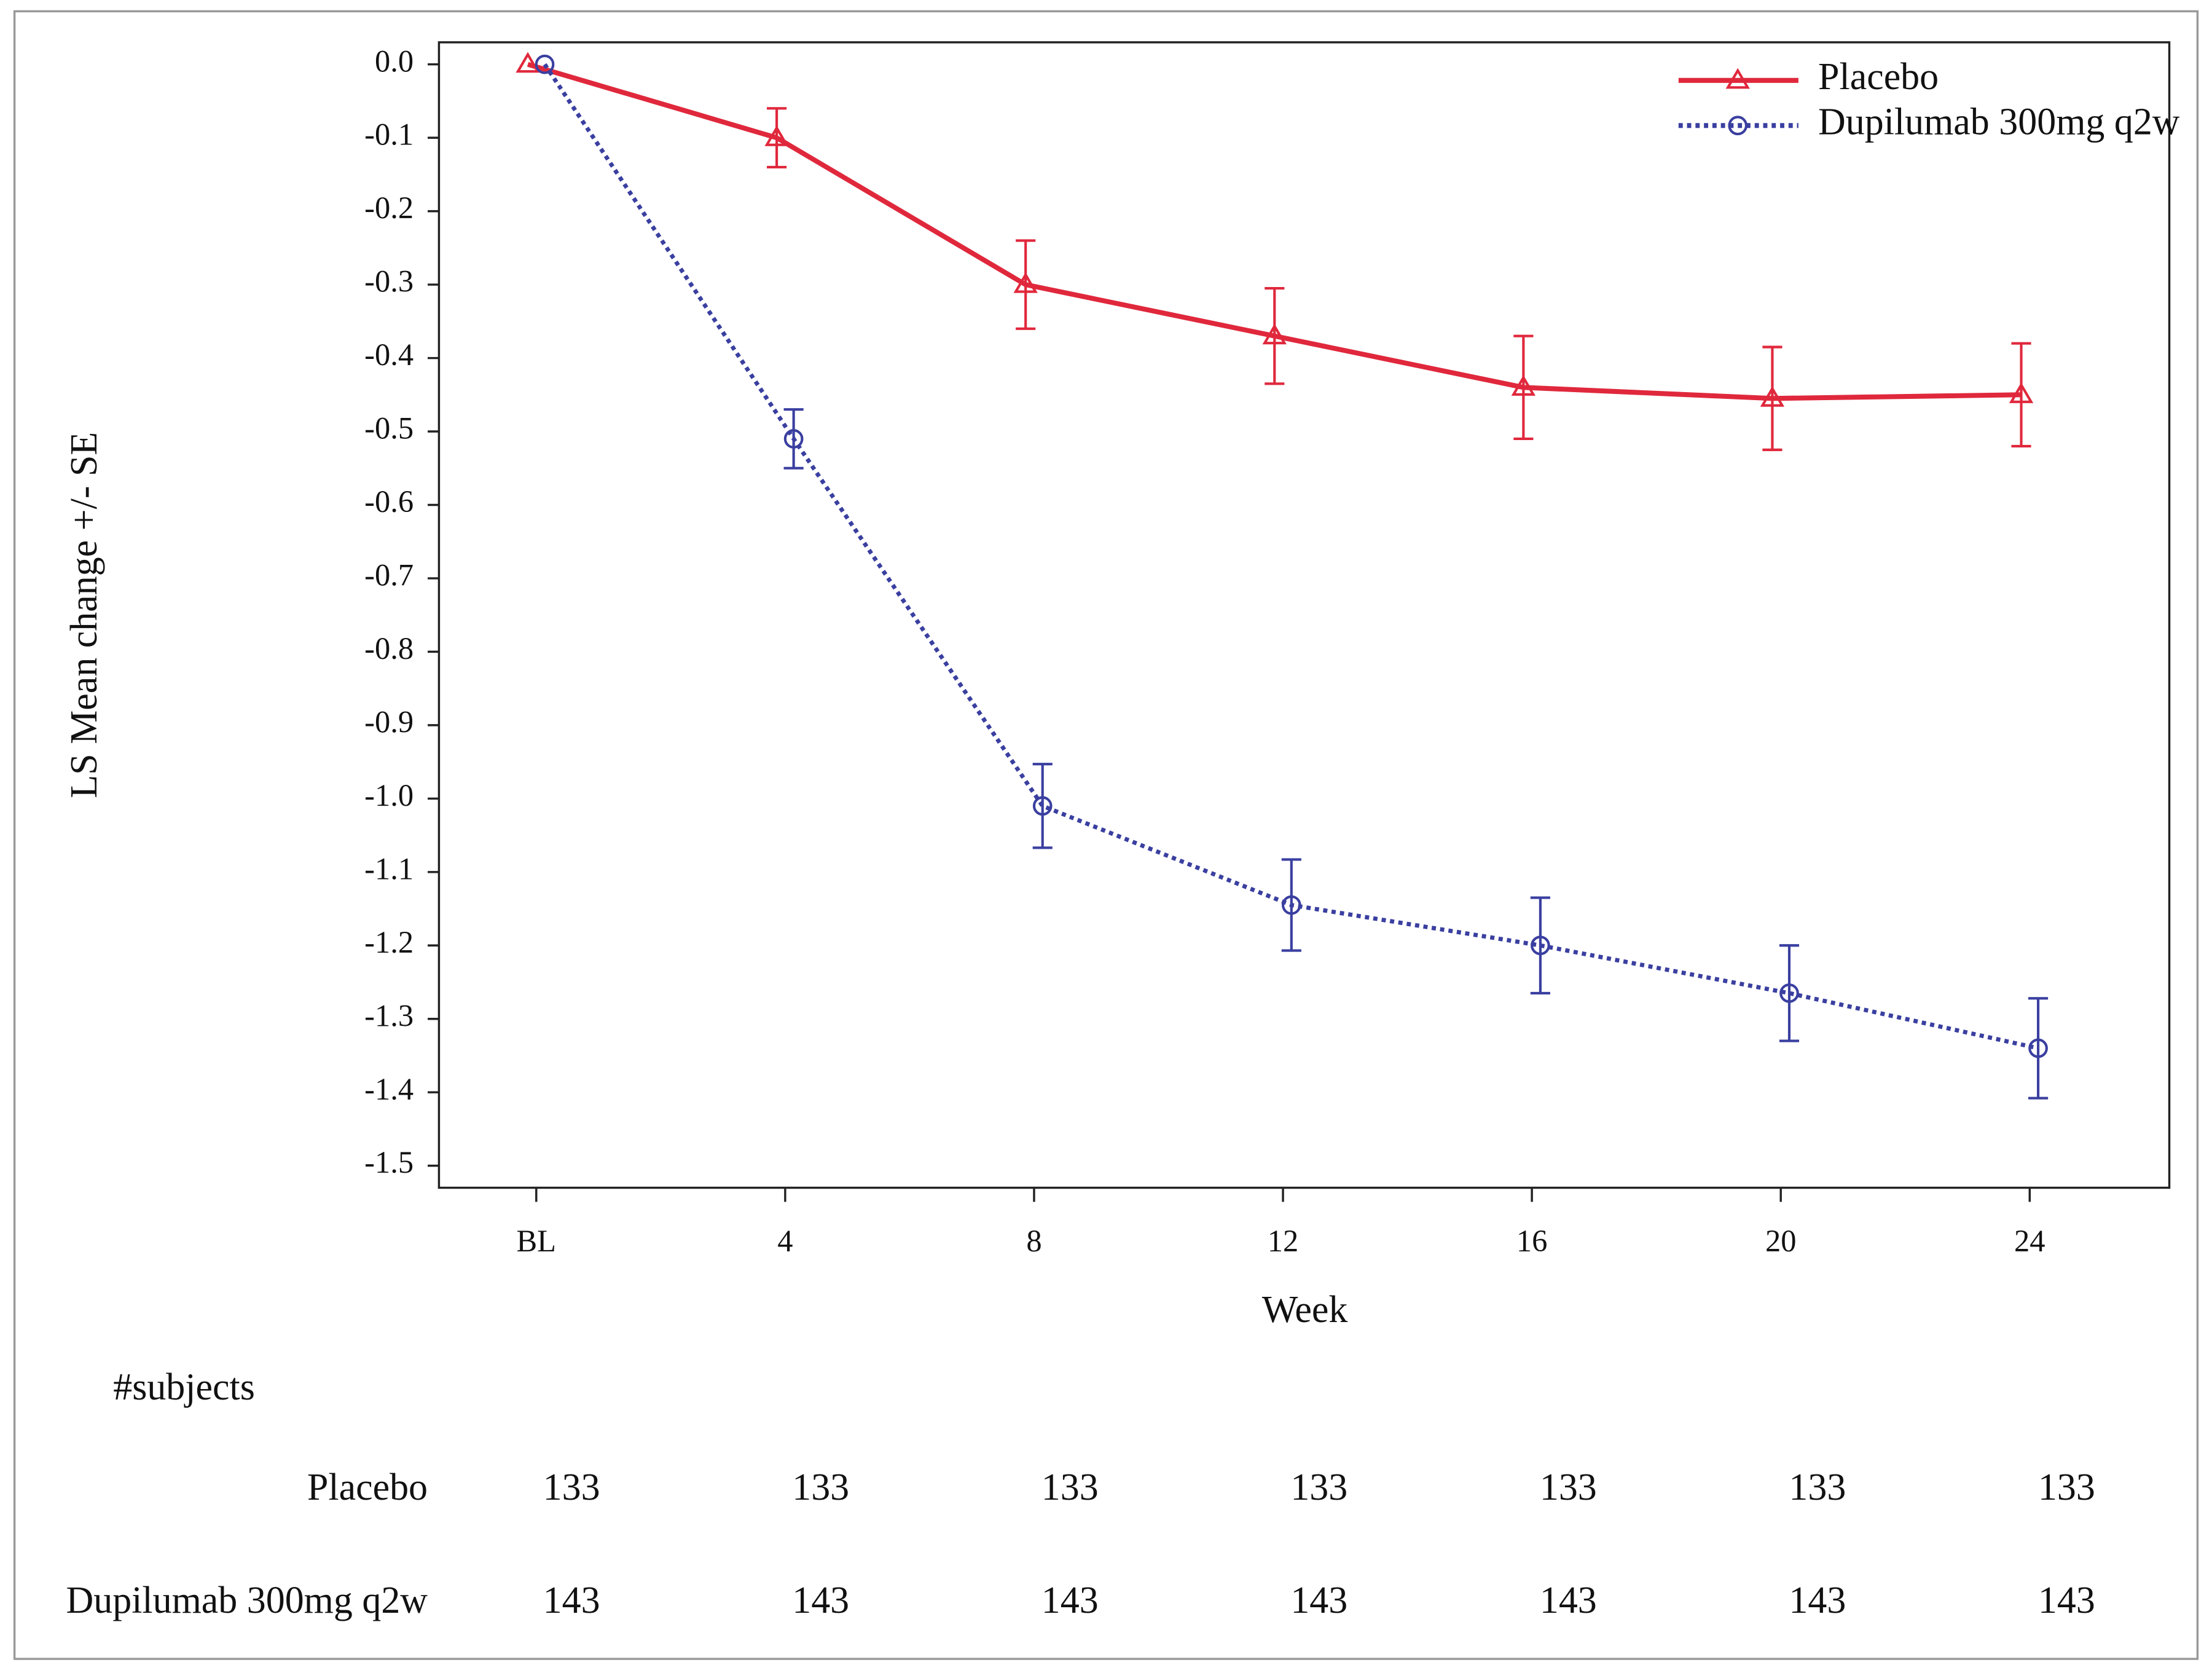  Describe the element at coordinates (389, 428) in the screenshot. I see `y-tick-label: -0.5` at that location.